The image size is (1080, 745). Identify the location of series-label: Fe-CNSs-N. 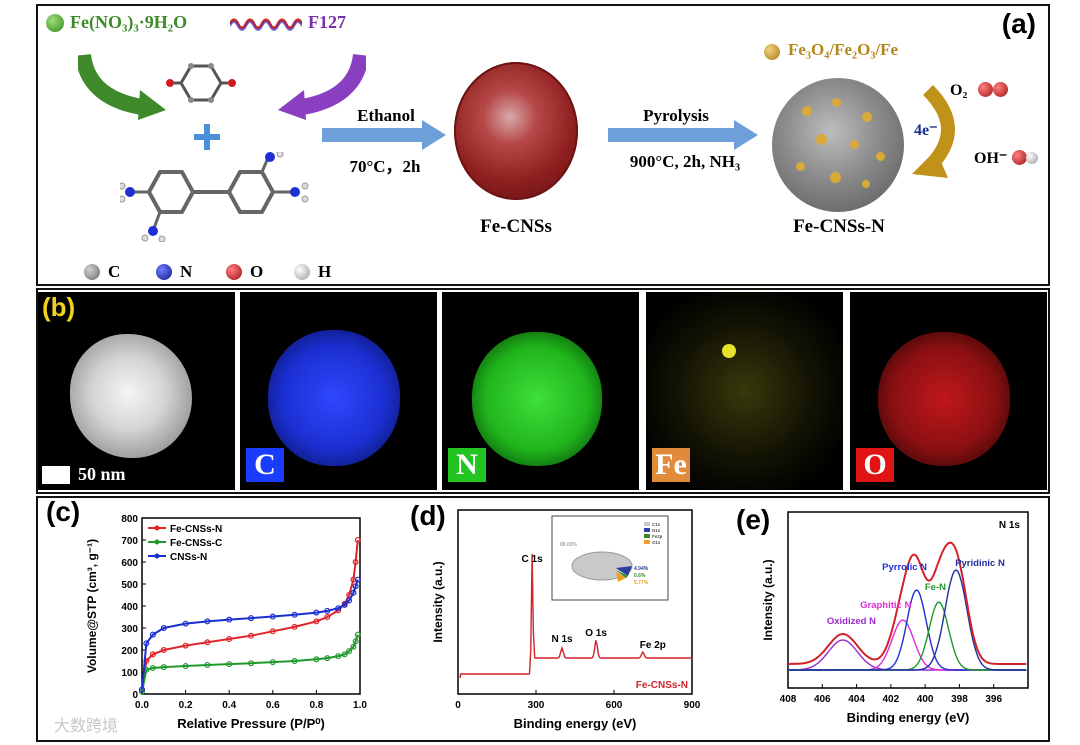
(662, 685).